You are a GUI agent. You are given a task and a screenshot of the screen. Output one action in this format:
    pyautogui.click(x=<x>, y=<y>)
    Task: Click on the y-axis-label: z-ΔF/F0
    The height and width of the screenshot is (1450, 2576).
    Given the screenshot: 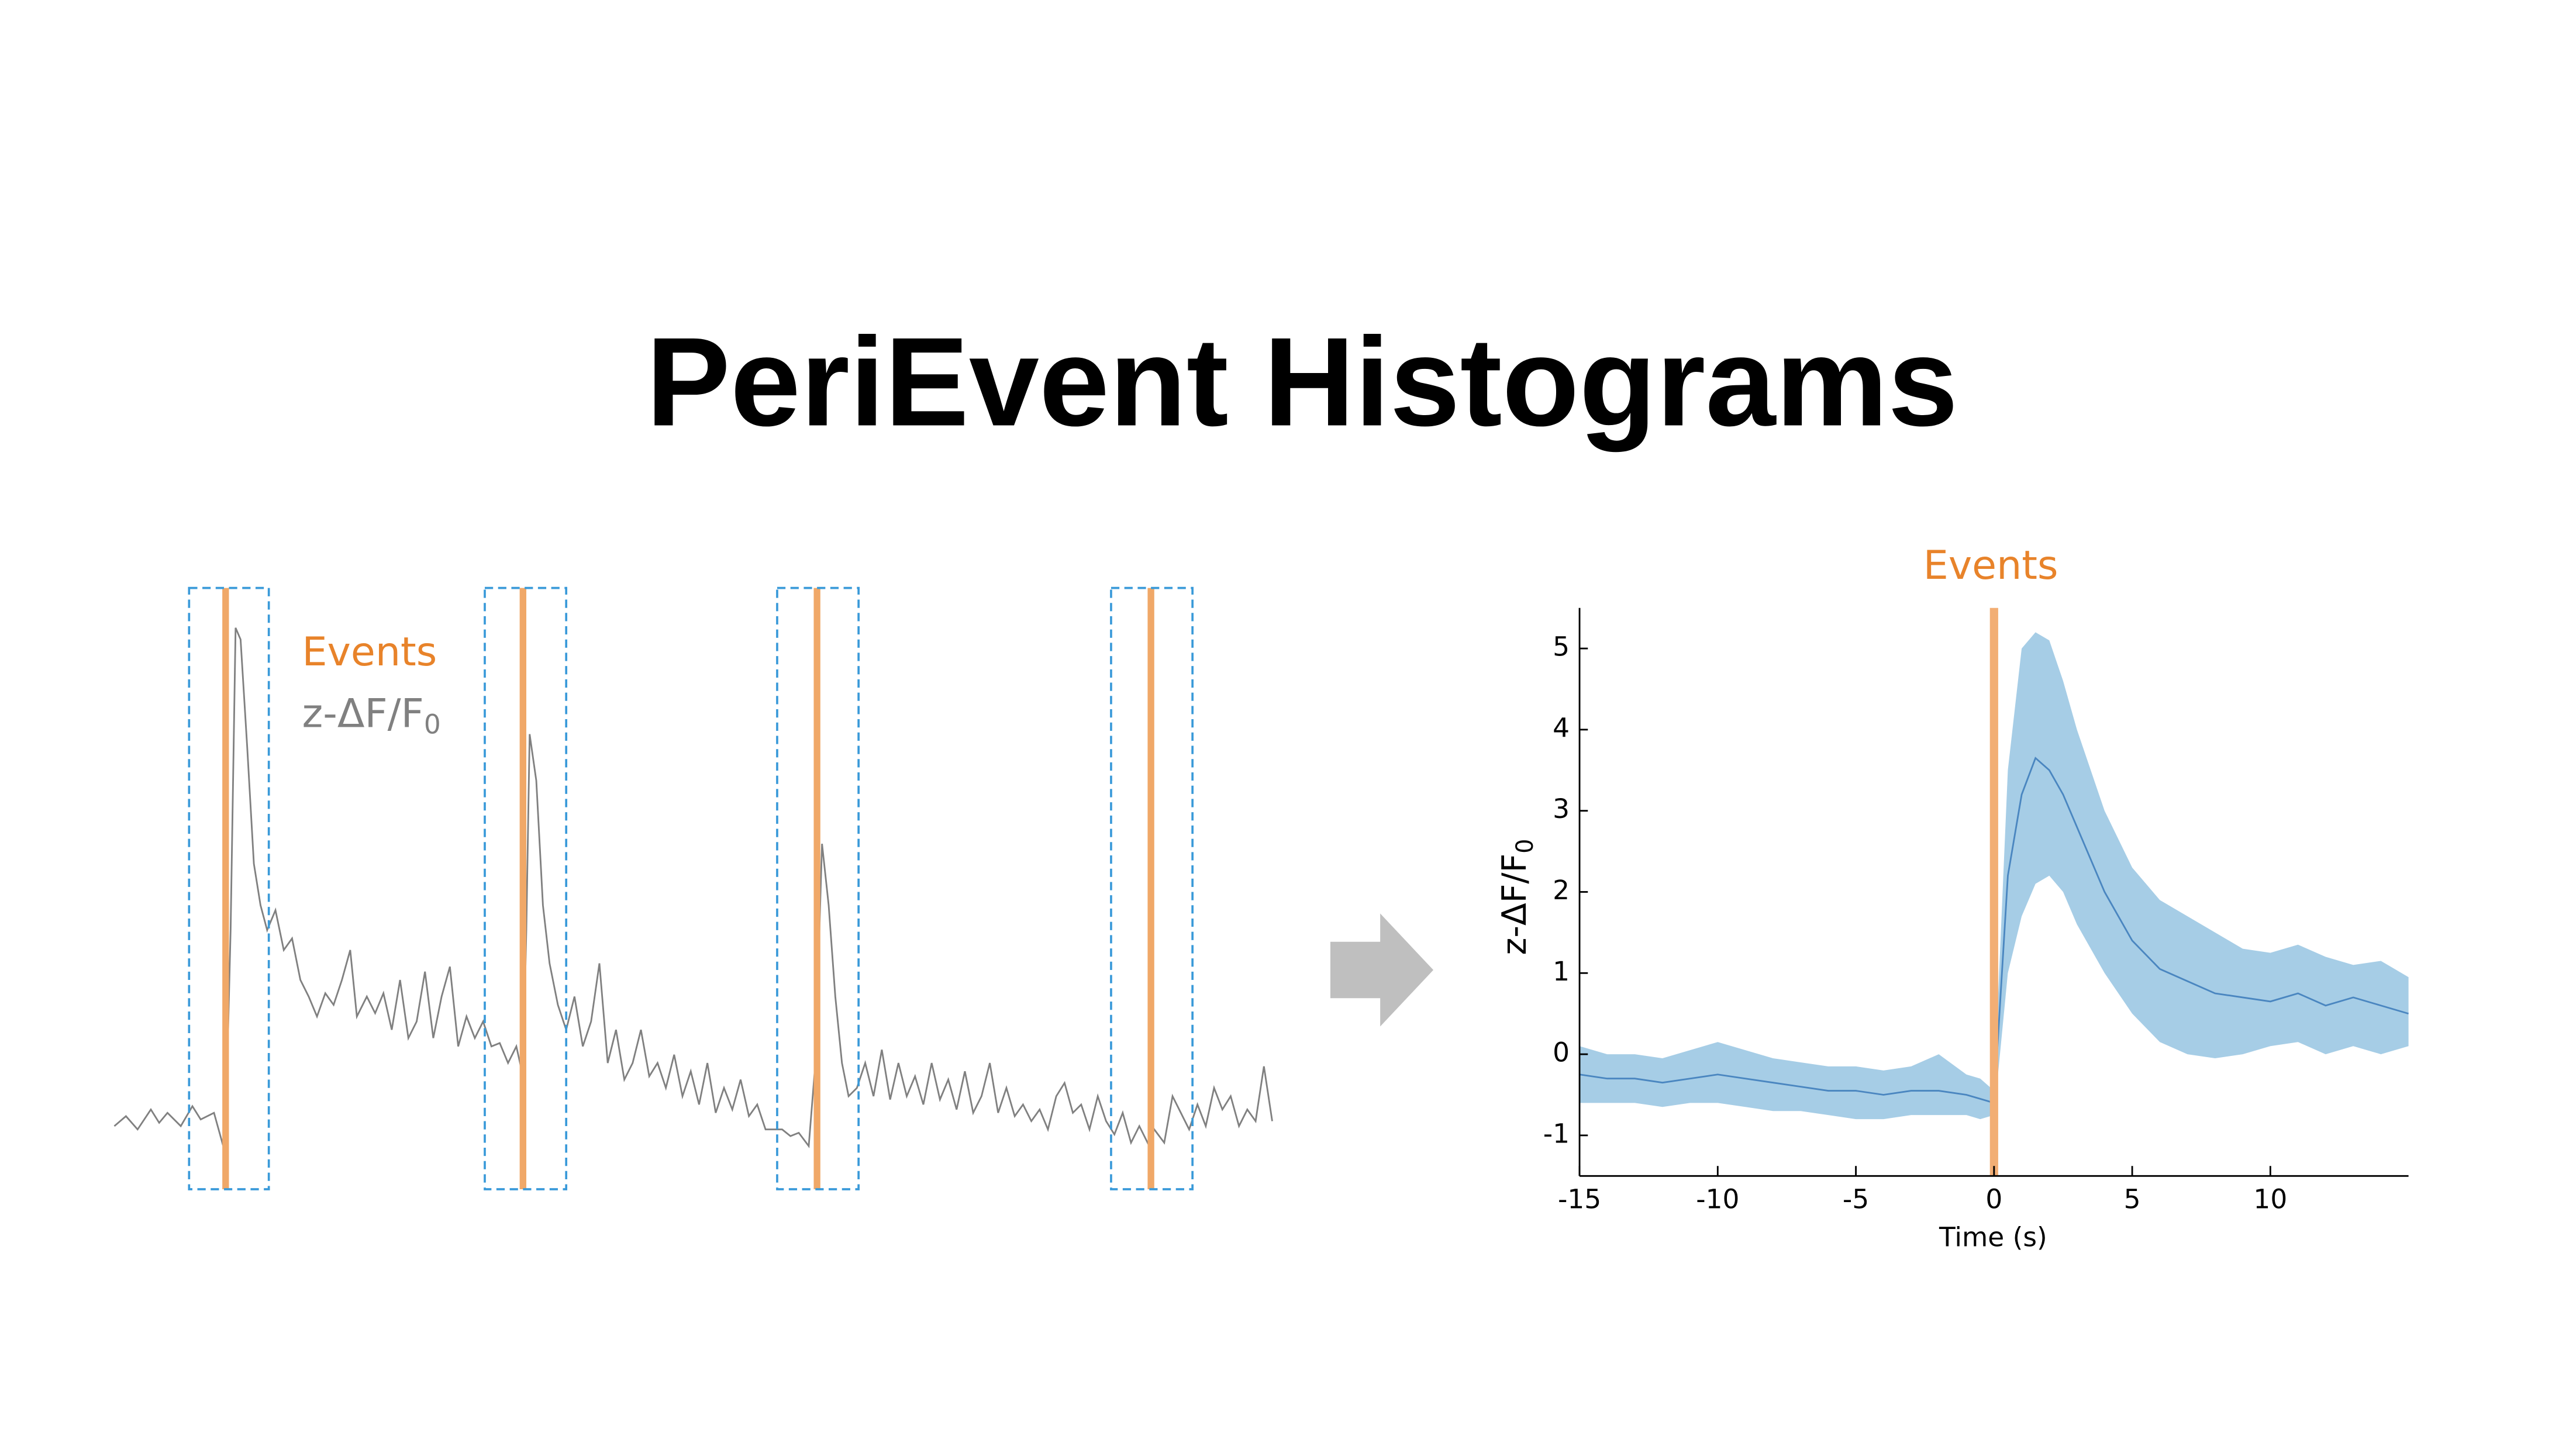 What is the action you would take?
    pyautogui.click(x=1517, y=897)
    